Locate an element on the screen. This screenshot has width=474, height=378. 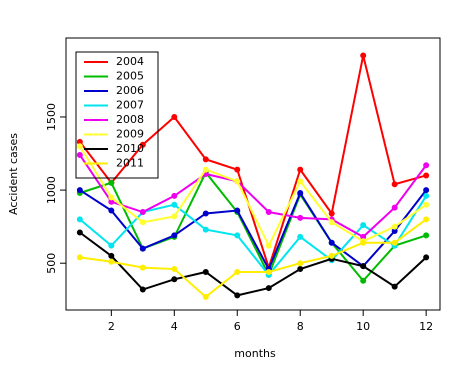
y-tick-label: 500 is located at coordinates (51, 263).